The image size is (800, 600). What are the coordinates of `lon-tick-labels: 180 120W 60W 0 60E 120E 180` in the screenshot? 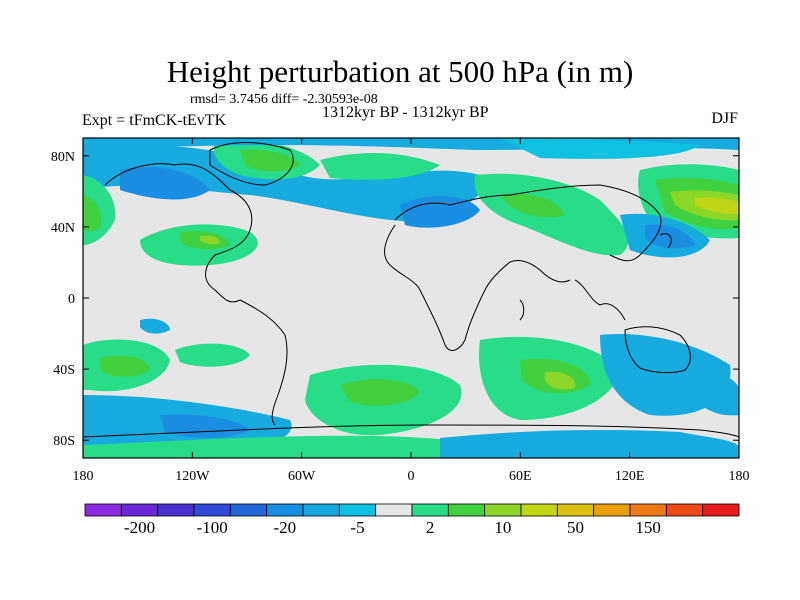 It's located at (411, 476).